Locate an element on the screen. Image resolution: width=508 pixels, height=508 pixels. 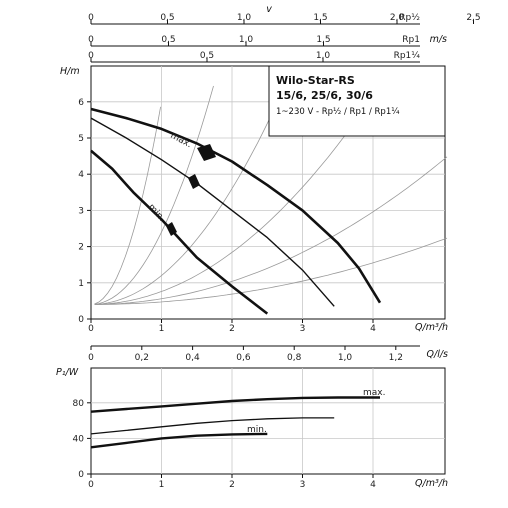
flow-ls-tick-label: 0,4 is located at coordinates (192, 358).